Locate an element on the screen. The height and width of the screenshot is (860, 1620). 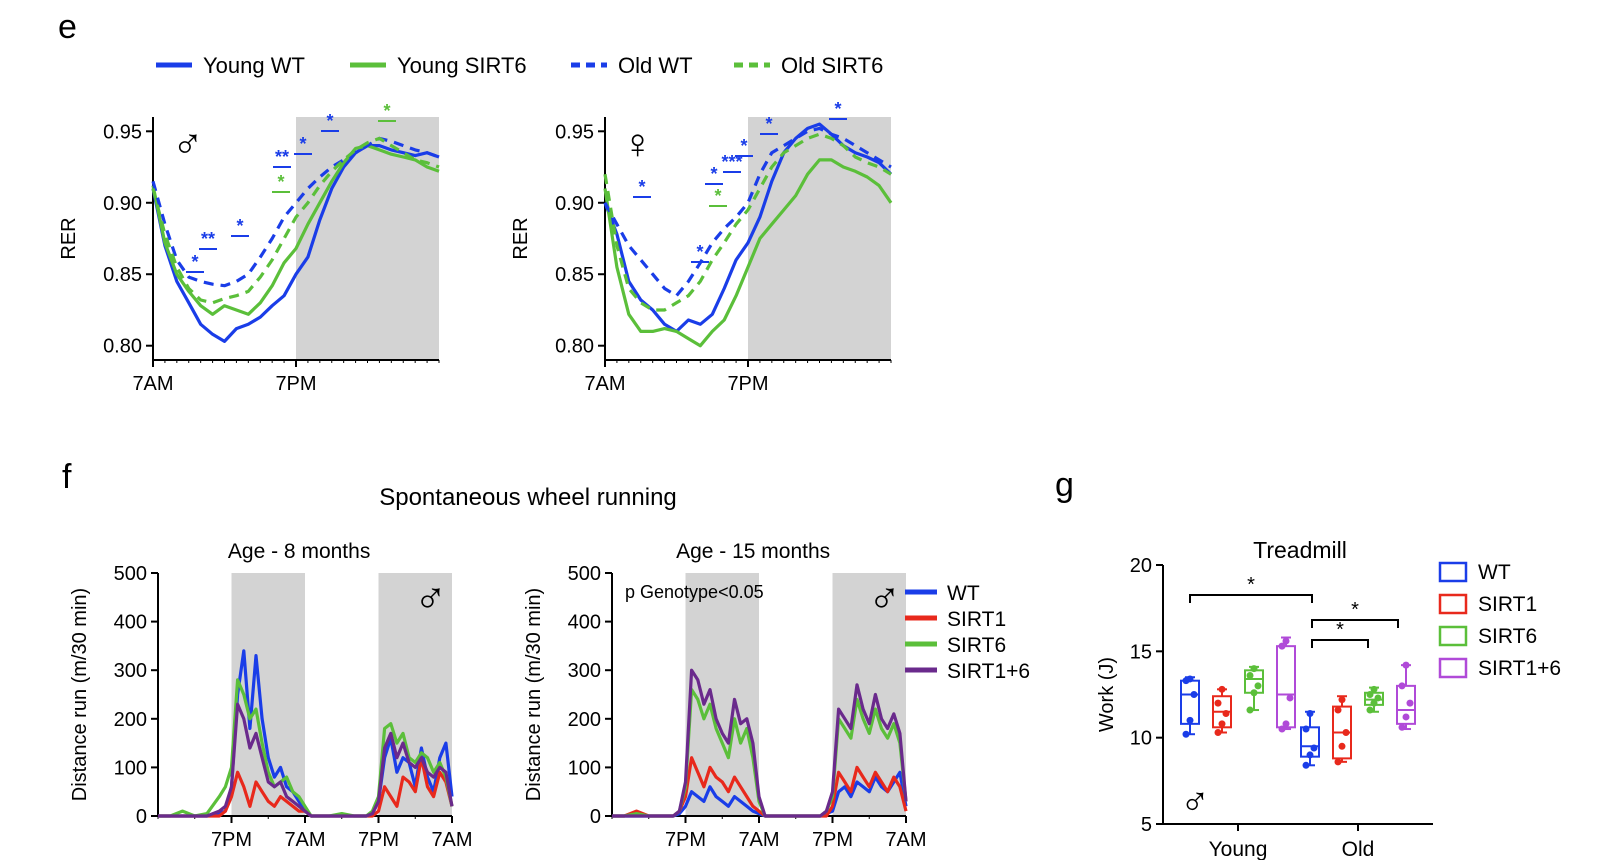
series-line-young-sirt6 is located at coordinates (748, 253).